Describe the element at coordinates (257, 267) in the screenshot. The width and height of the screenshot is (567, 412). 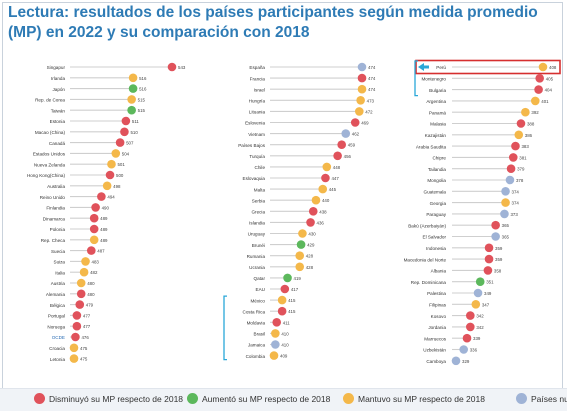
I see `country-label: Ucrania` at that location.